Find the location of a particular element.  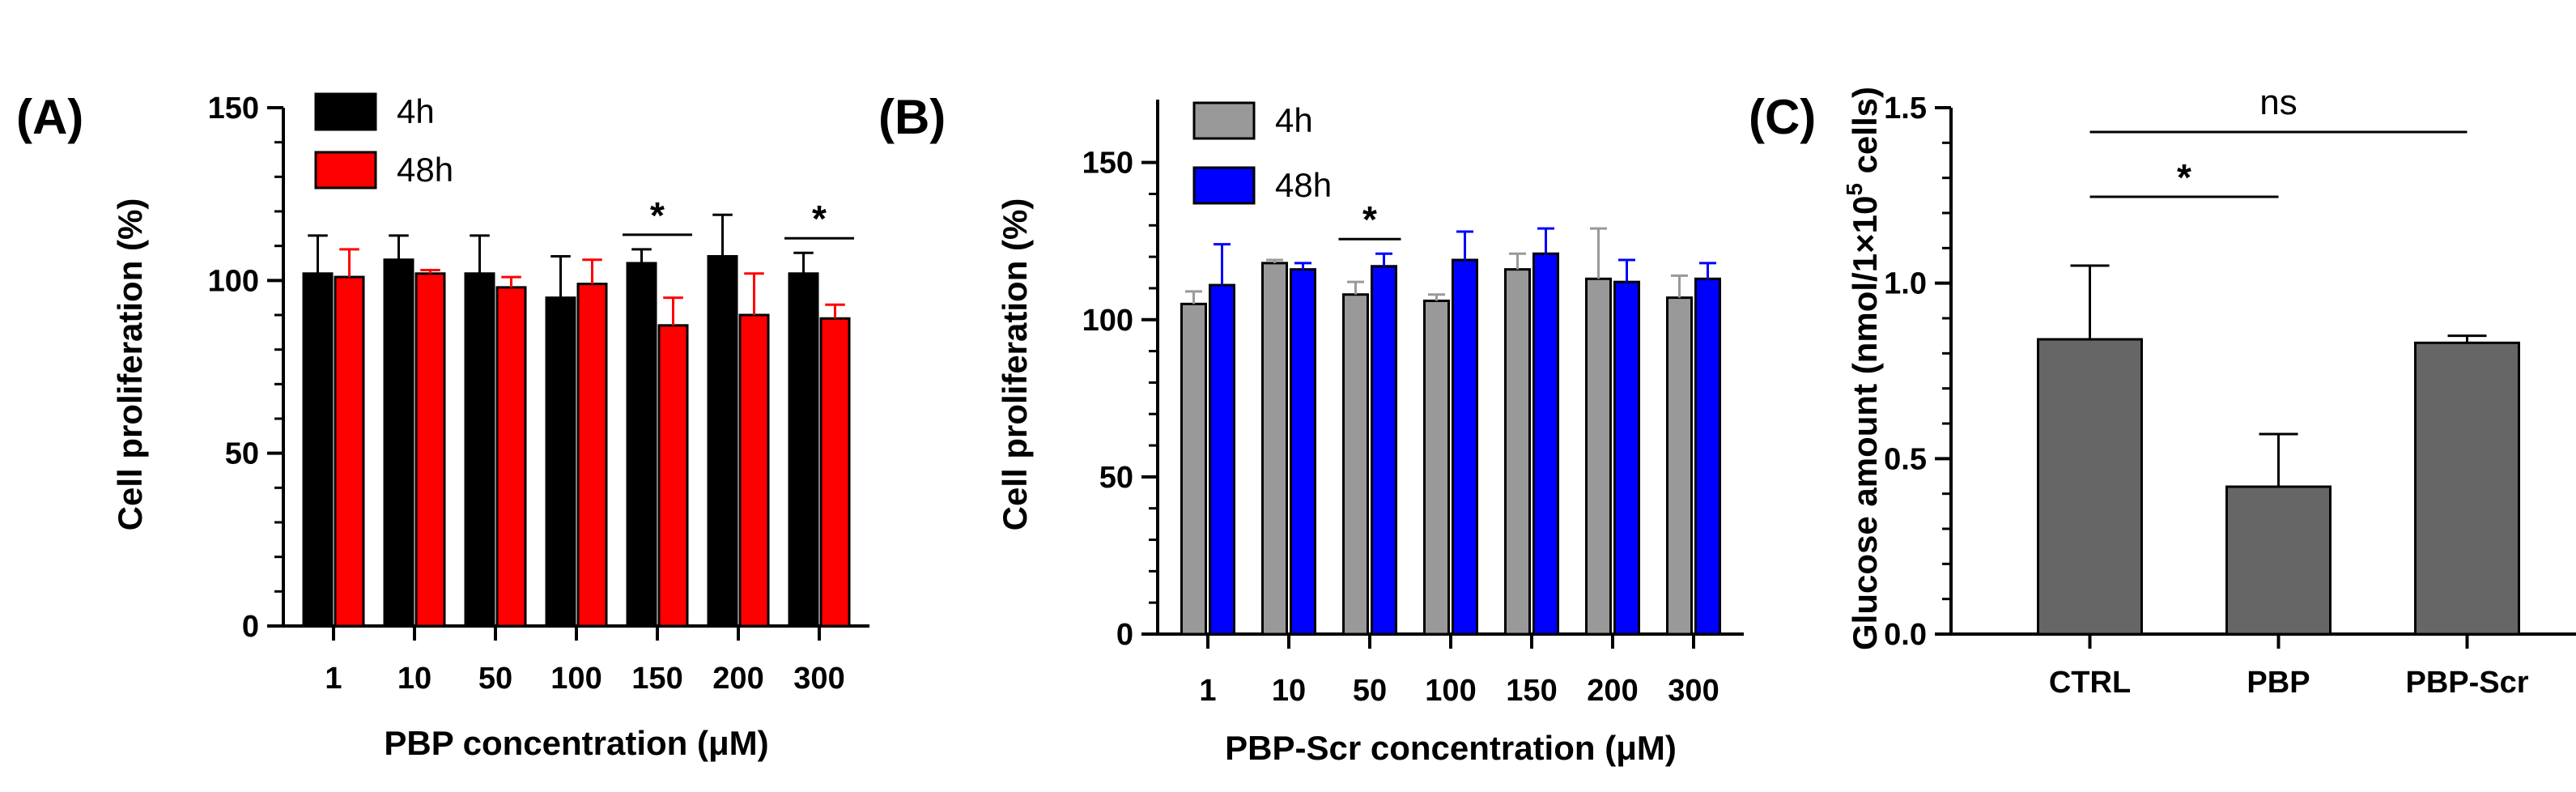

panel1-legend-label: 4h is located at coordinates (416, 111).